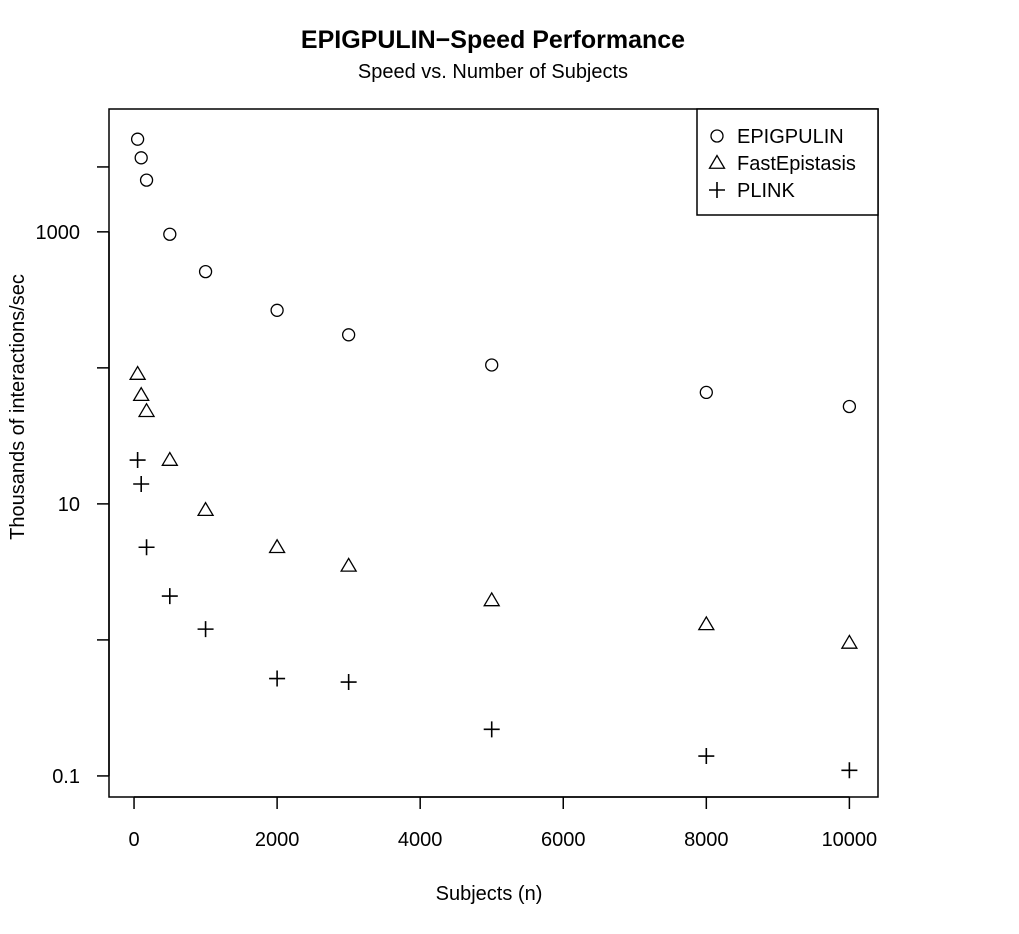 This screenshot has width=1019, height=934. I want to click on y-tick-label: 0.1, so click(66, 777).